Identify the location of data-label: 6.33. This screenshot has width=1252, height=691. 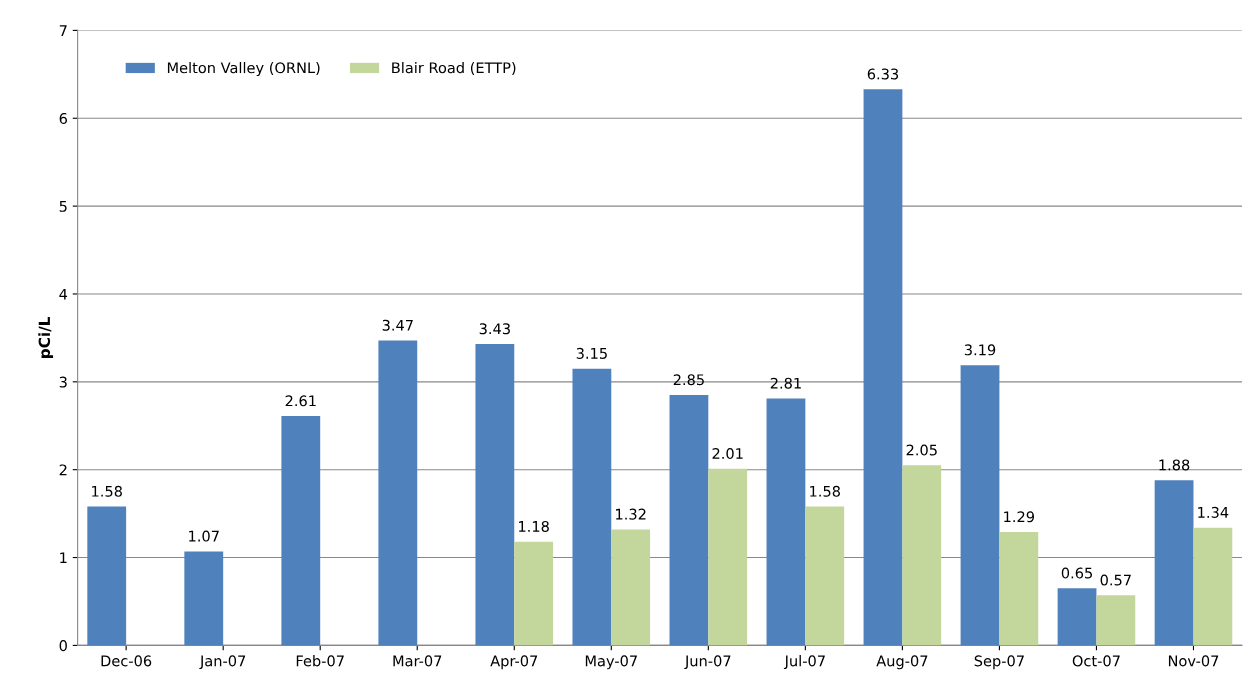
(883, 74).